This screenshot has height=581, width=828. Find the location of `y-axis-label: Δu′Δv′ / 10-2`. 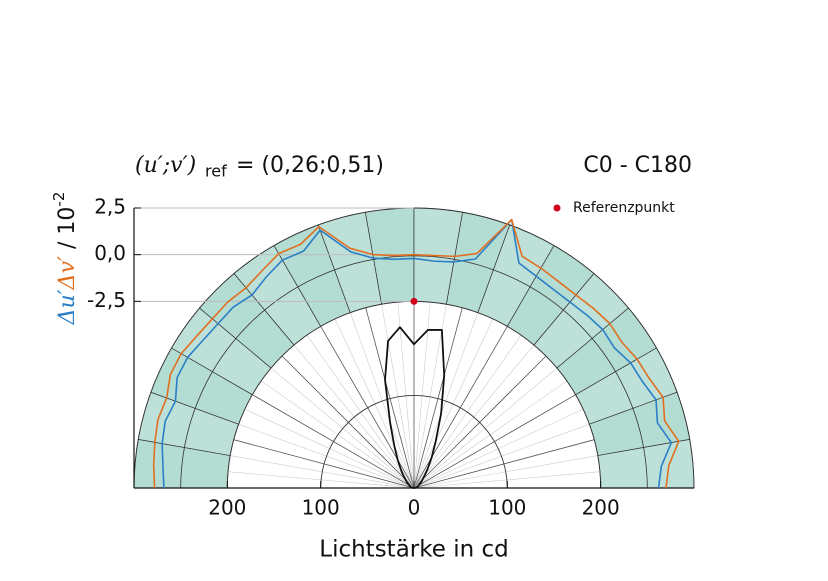

y-axis-label: Δu′Δv′ / 10-2 is located at coordinates (65, 259).